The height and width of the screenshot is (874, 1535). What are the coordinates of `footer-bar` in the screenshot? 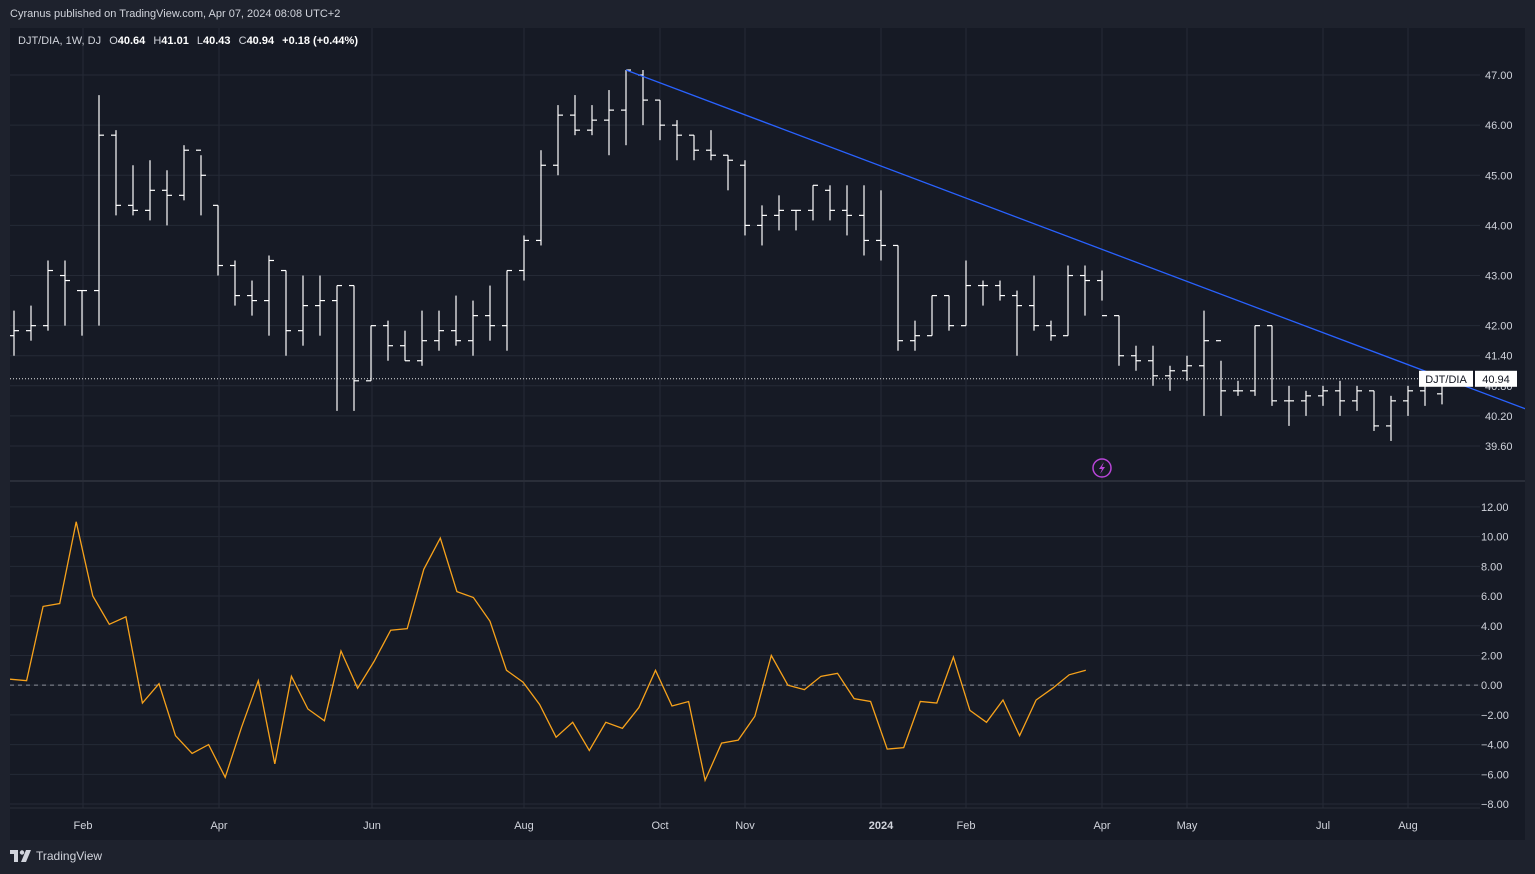 It's located at (767, 857).